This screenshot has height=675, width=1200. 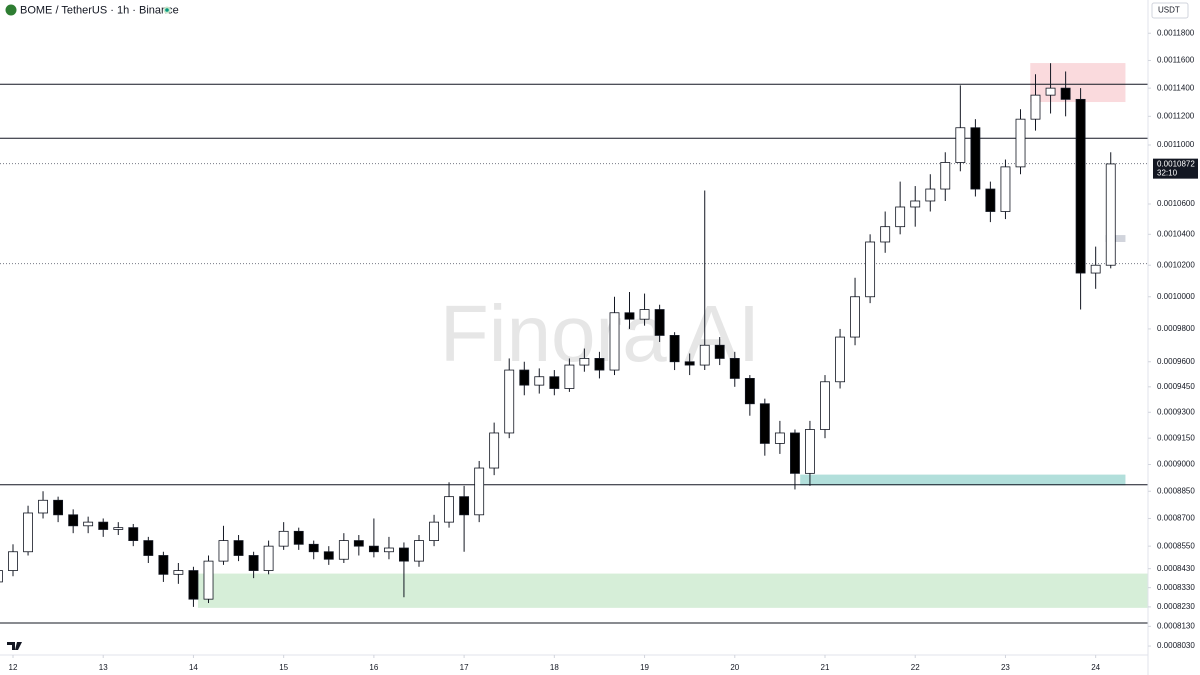 What do you see at coordinates (1176, 203) in the screenshot?
I see `y-tick-label: 0.0010600` at bounding box center [1176, 203].